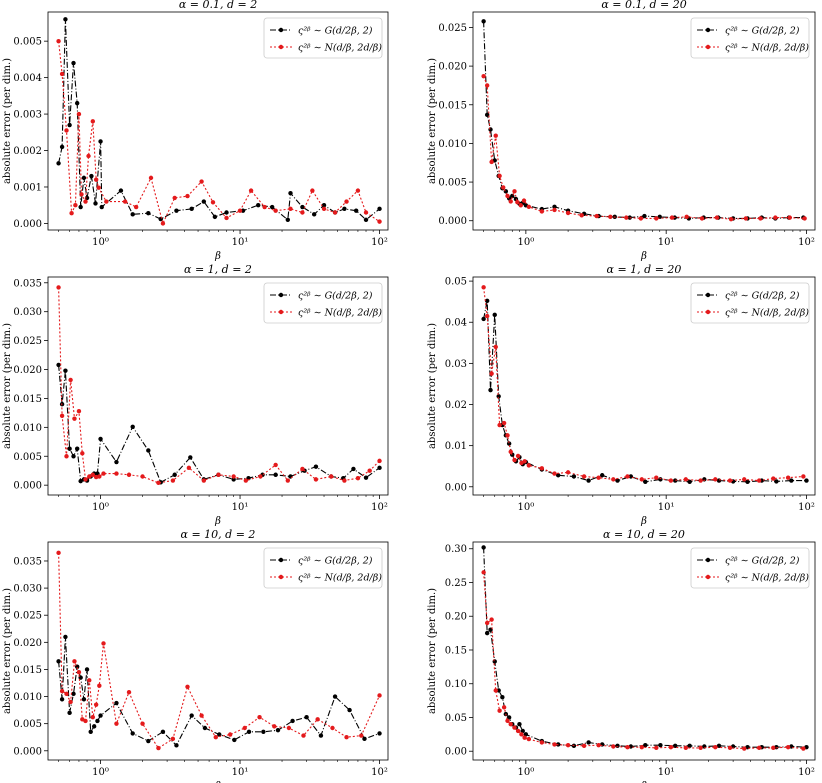  What do you see at coordinates (27, 486) in the screenshot?
I see `y-tick-label: 0.000` at bounding box center [27, 486].